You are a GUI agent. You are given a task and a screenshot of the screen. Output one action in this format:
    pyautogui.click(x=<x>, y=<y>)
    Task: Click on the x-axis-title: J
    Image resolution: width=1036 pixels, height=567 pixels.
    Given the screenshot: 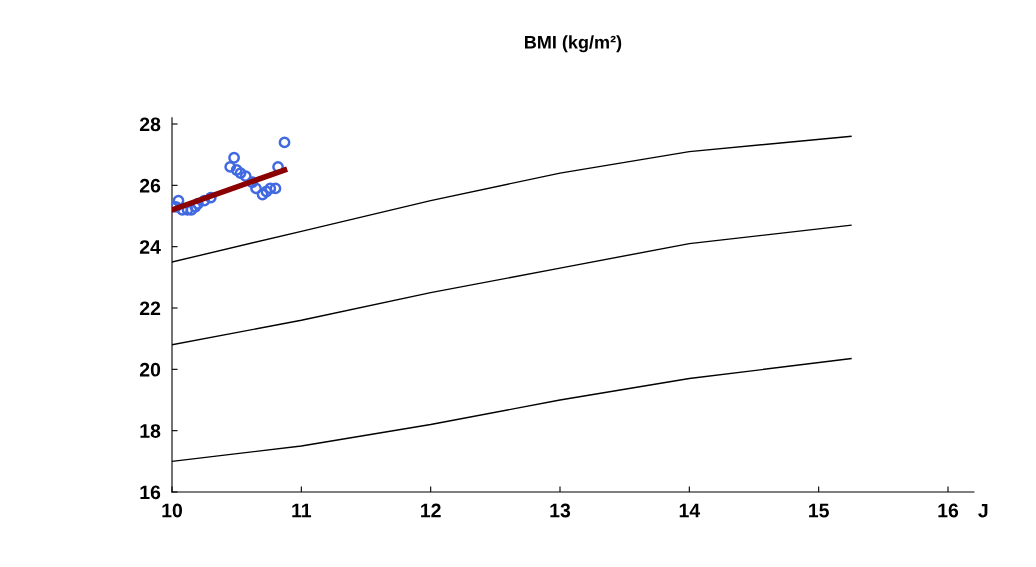 What is the action you would take?
    pyautogui.click(x=983, y=510)
    